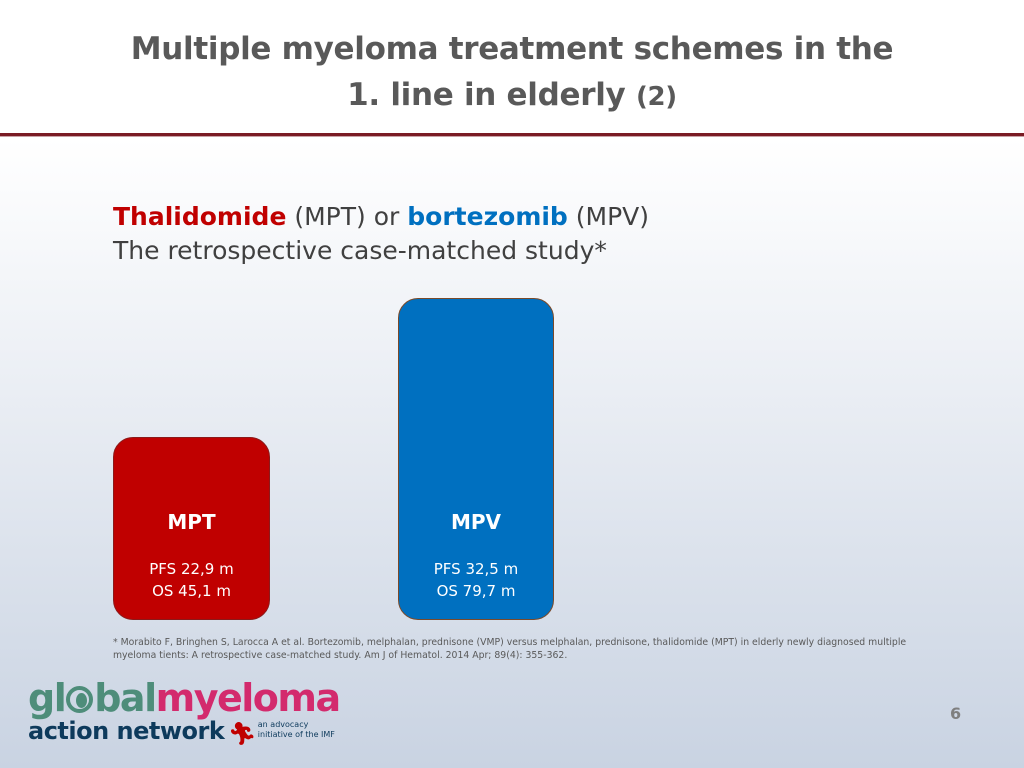  I want to click on bar-mpt: MPT PFS 22,9 m OS 45,1 m, so click(191, 528).